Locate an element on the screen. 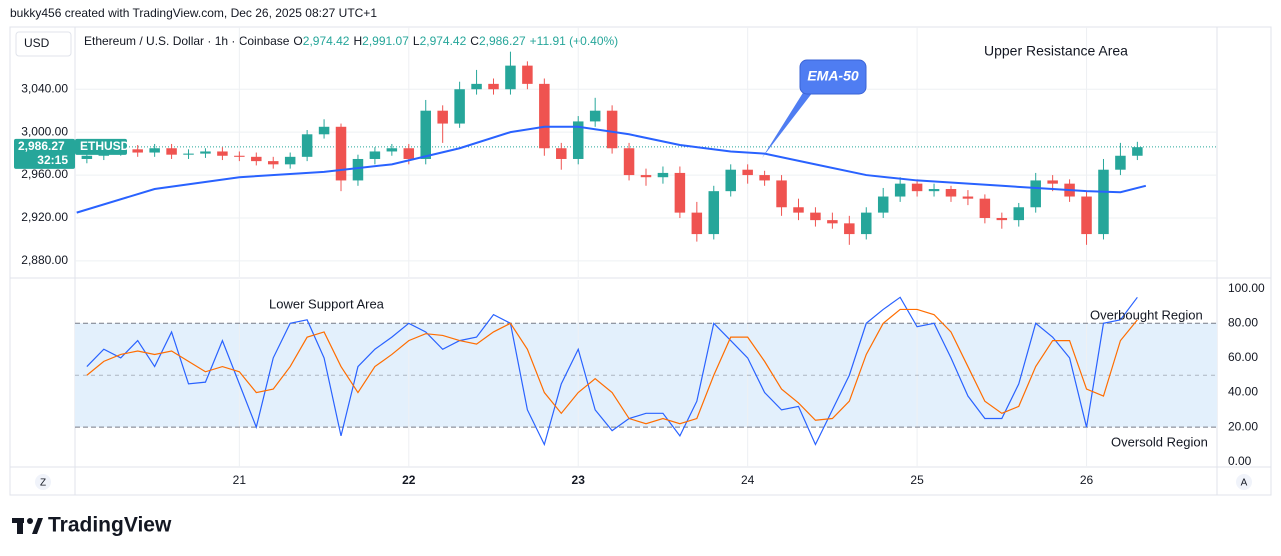  y-tick-label: 0.00 is located at coordinates (1240, 461).